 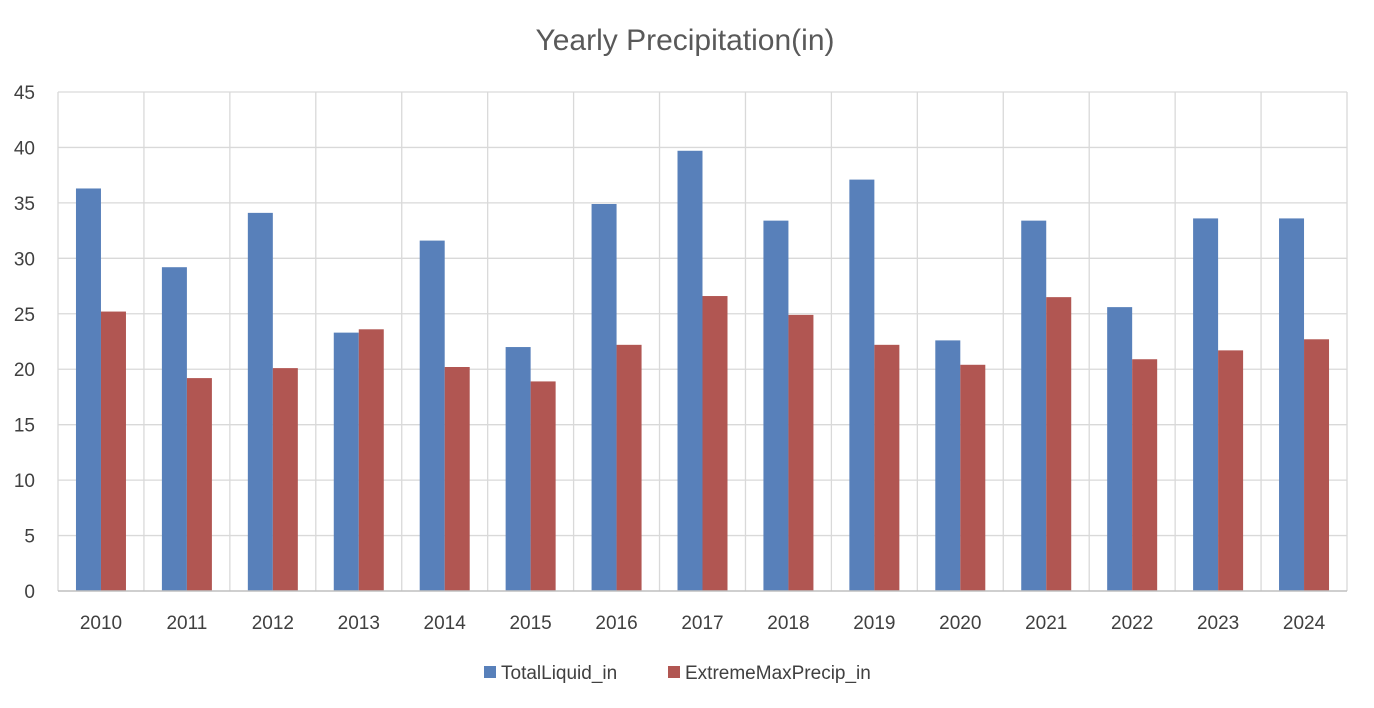 What do you see at coordinates (1206, 404) in the screenshot?
I see `bar-TotalLiquid_in-2023` at bounding box center [1206, 404].